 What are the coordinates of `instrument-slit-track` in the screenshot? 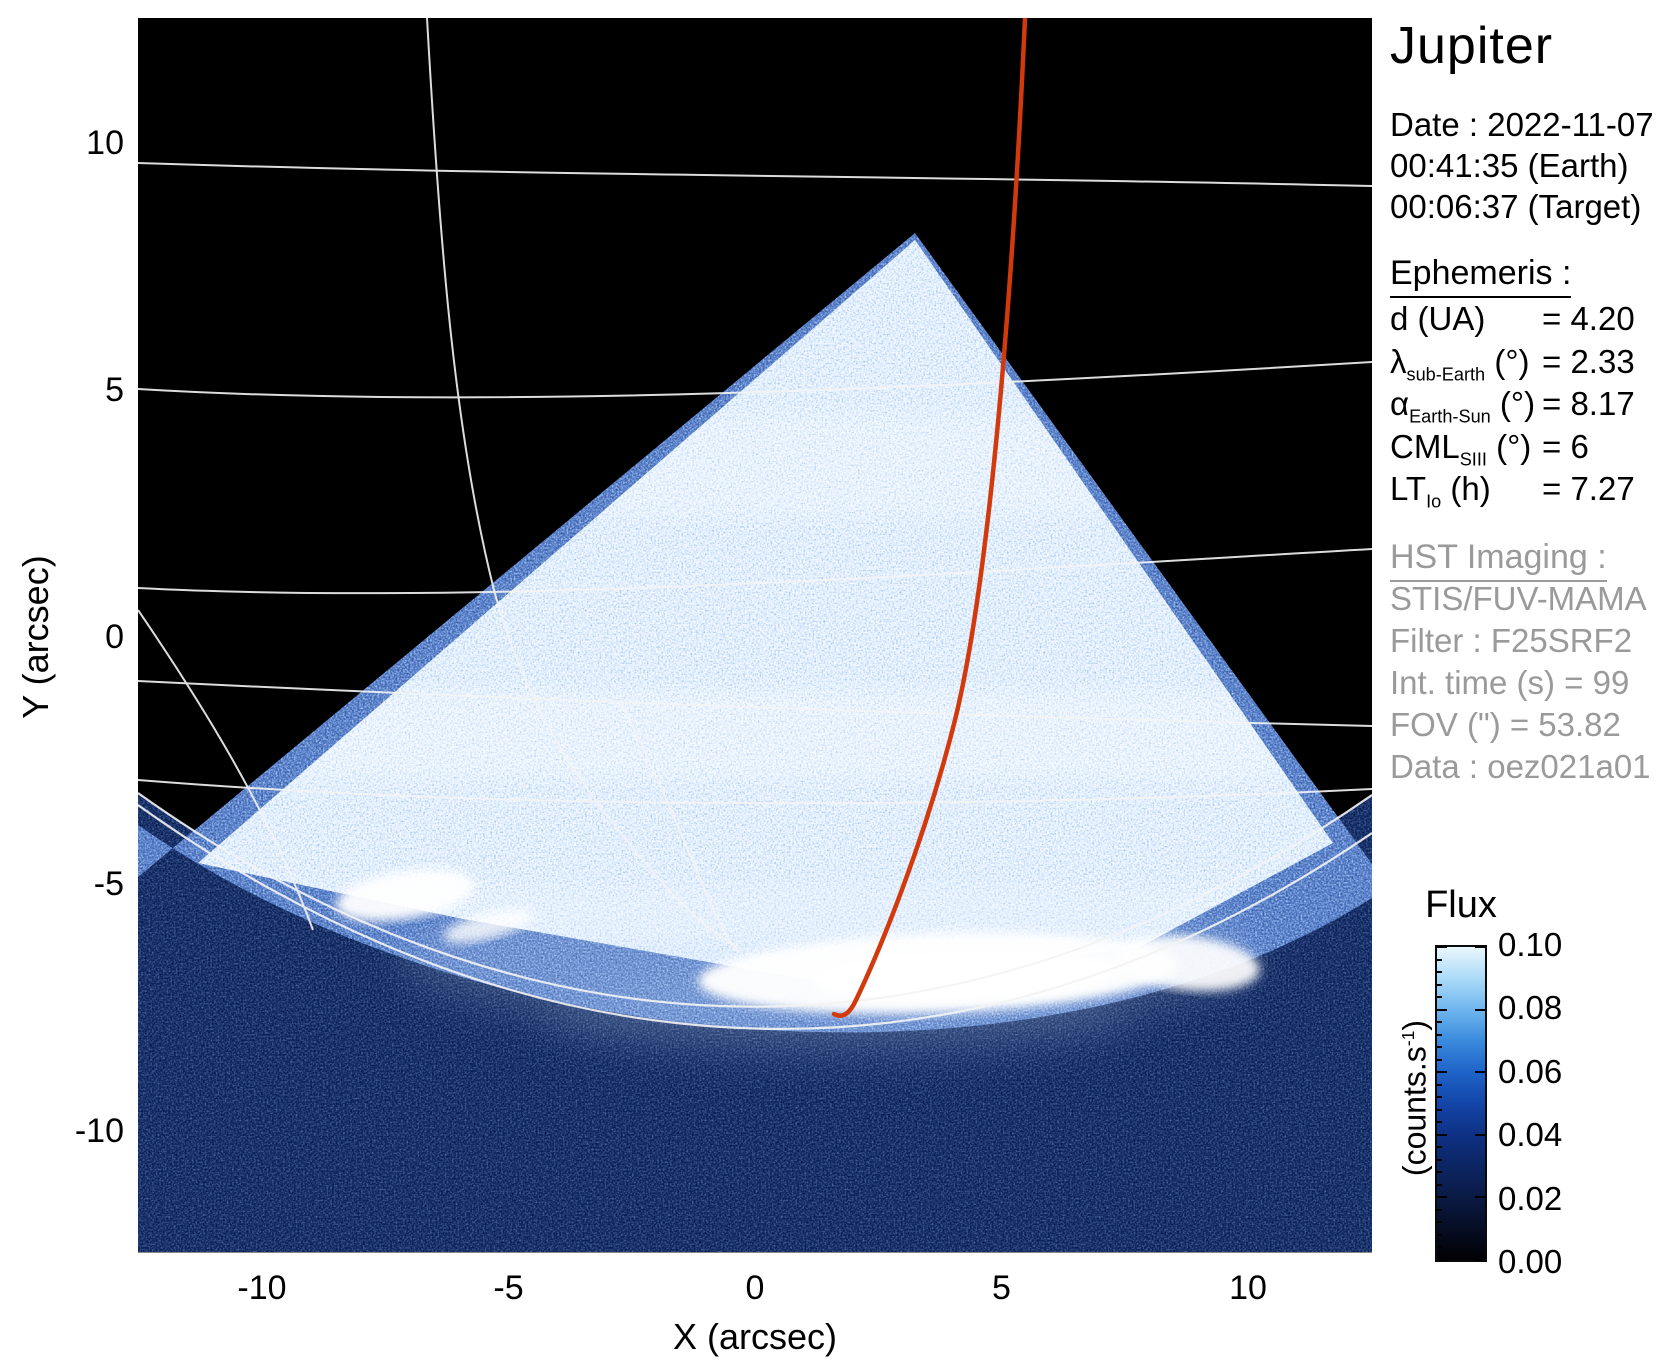 It's located at (929, 518).